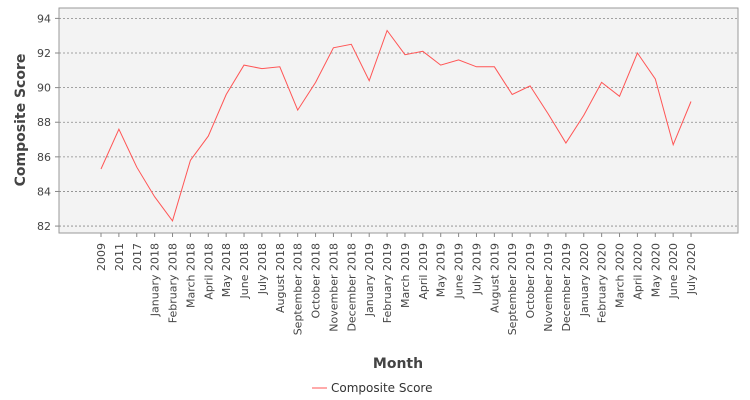  What do you see at coordinates (262, 269) in the screenshot?
I see `x-tick-label: July 2018` at bounding box center [262, 269].